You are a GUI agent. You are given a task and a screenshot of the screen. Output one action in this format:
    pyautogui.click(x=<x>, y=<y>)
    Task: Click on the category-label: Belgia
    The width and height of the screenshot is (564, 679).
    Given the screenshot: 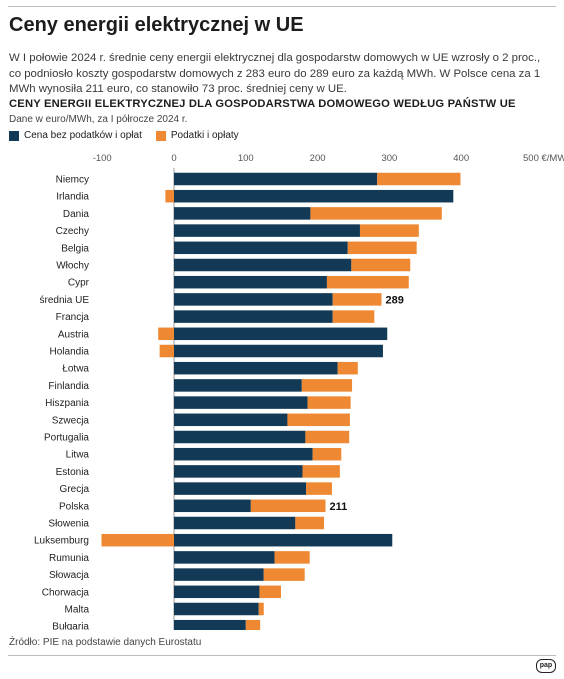 What is the action you would take?
    pyautogui.click(x=75, y=248)
    